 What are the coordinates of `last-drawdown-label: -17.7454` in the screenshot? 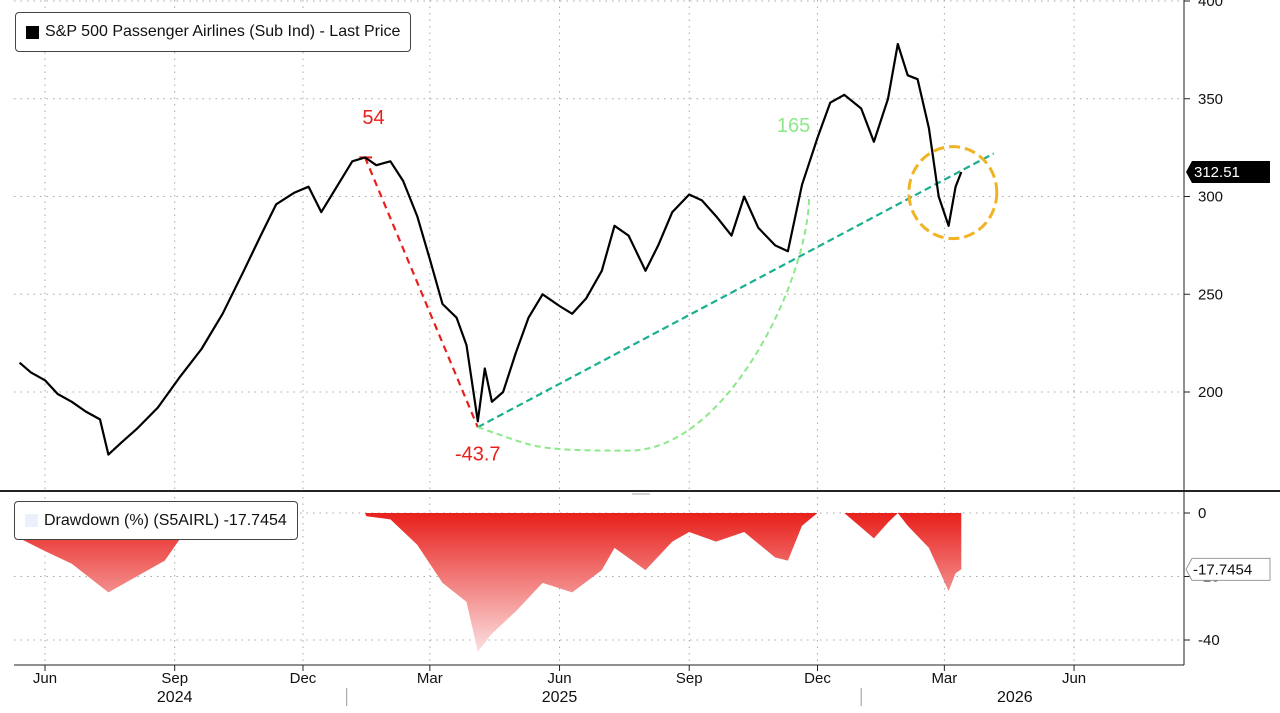 It's located at (1222, 569).